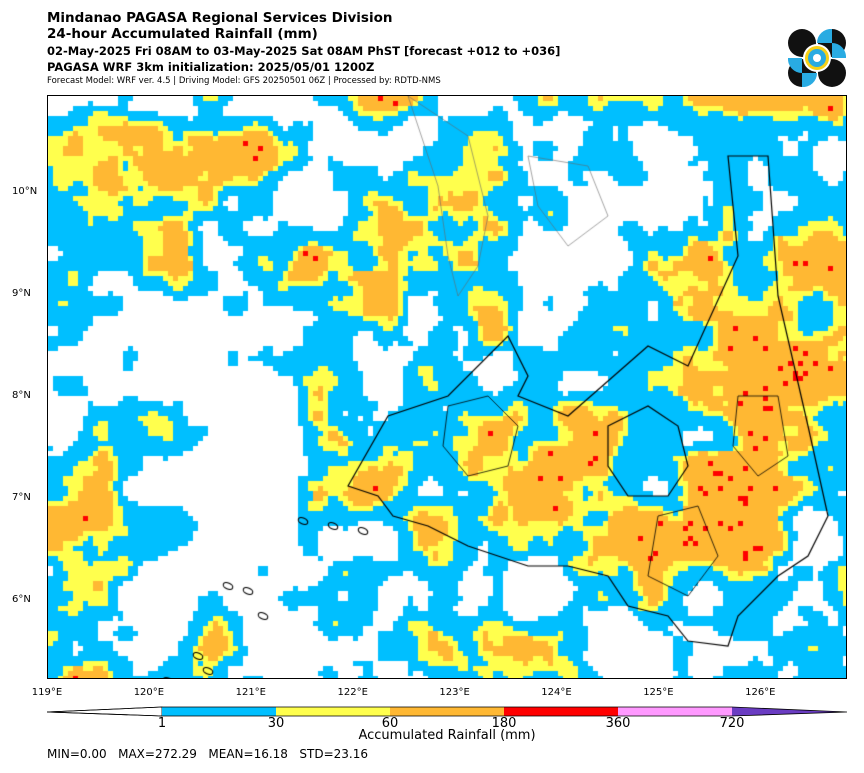 This screenshot has width=864, height=773. I want to click on longitude-label: 120°E, so click(149, 692).